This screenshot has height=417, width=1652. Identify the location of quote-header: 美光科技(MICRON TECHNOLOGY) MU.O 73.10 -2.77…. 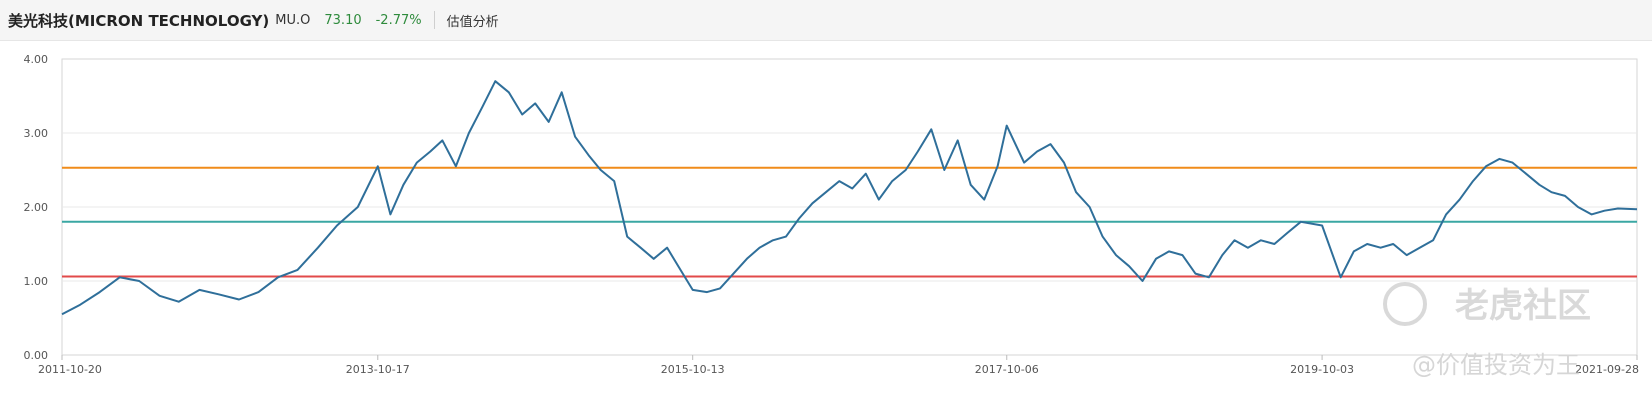
(826, 20).